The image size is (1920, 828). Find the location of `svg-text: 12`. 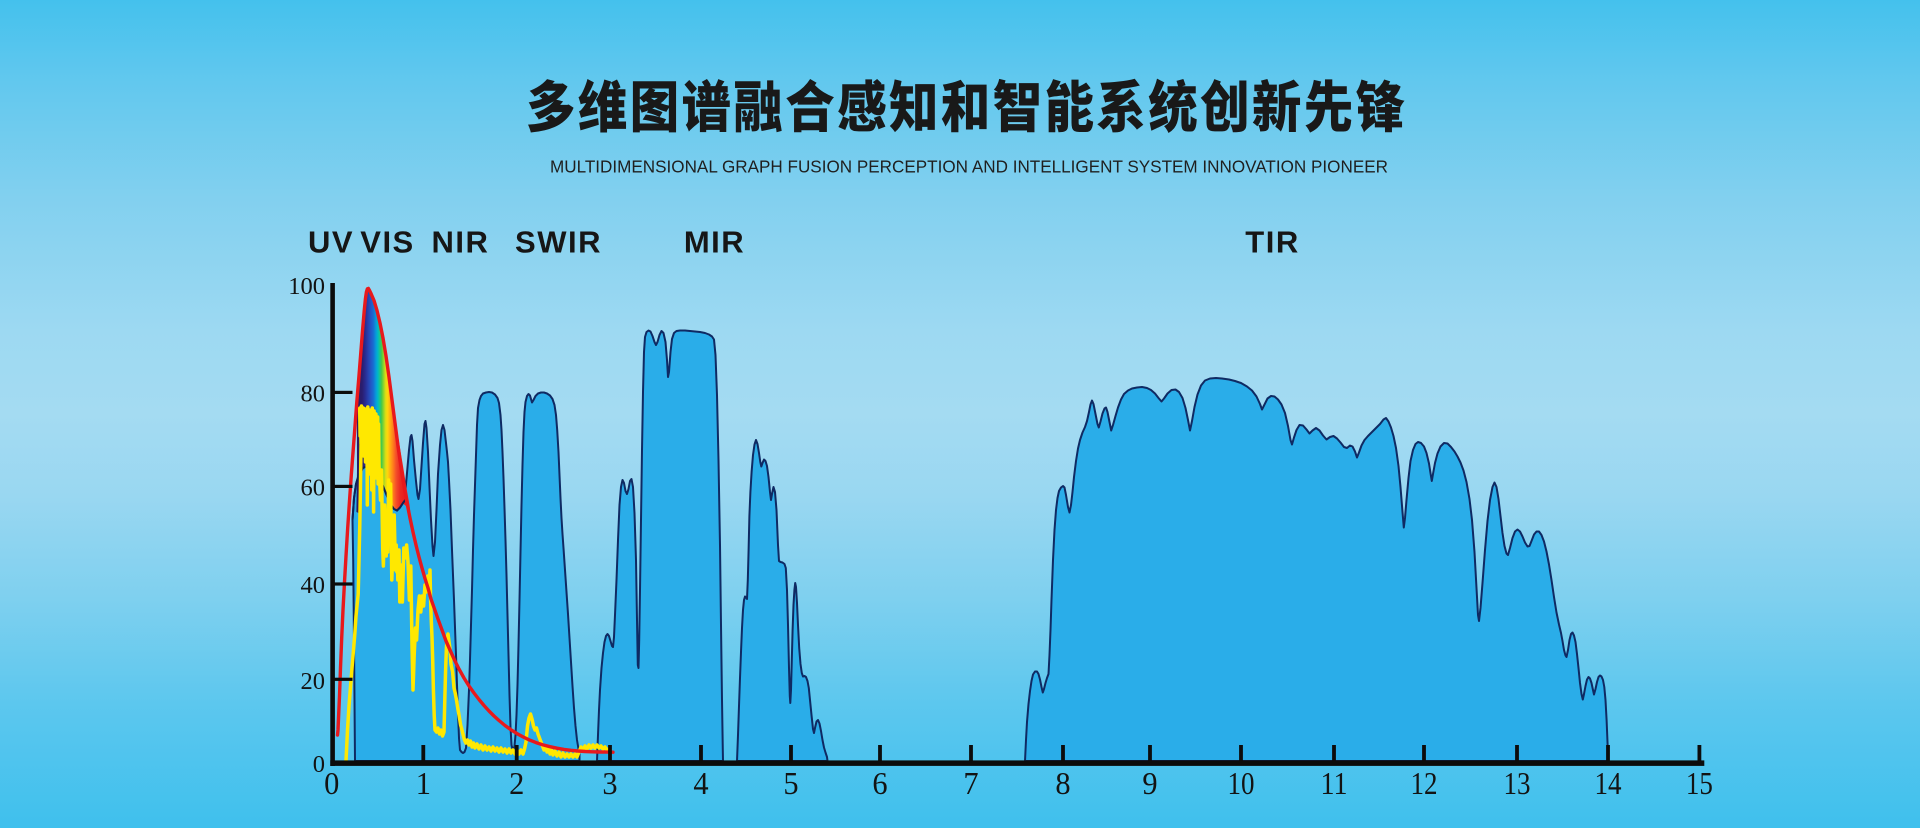

svg-text: 12 is located at coordinates (1424, 783).